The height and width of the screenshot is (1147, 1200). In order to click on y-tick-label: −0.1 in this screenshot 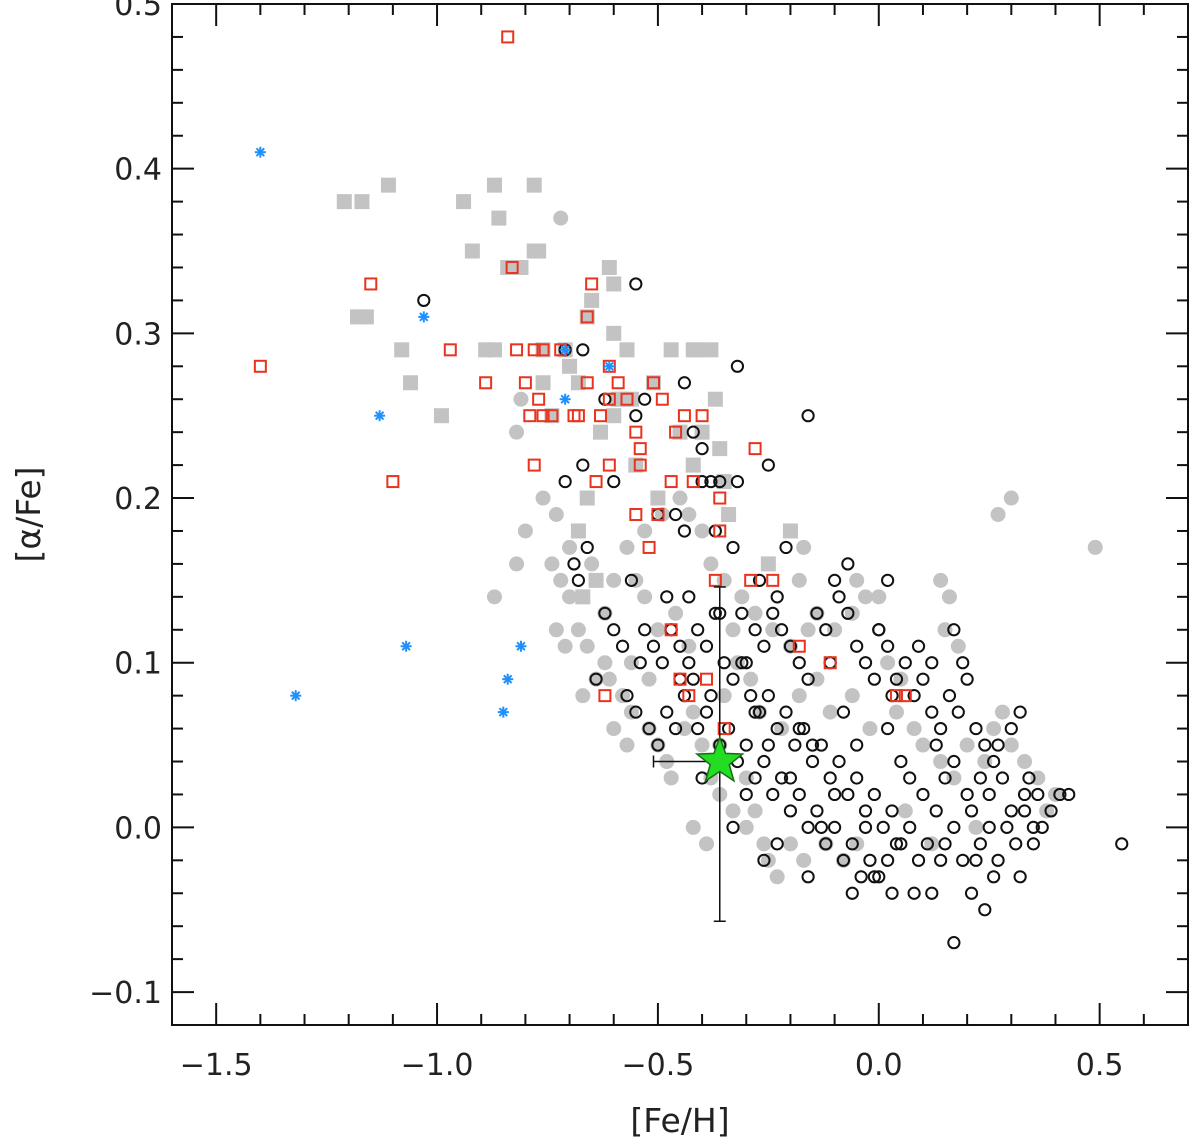, I will do `click(125, 993)`.